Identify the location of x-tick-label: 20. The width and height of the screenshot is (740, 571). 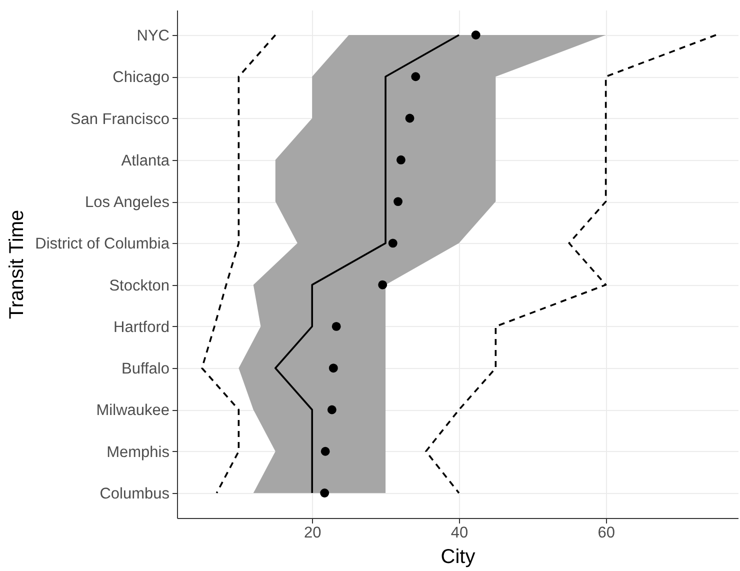
(313, 533).